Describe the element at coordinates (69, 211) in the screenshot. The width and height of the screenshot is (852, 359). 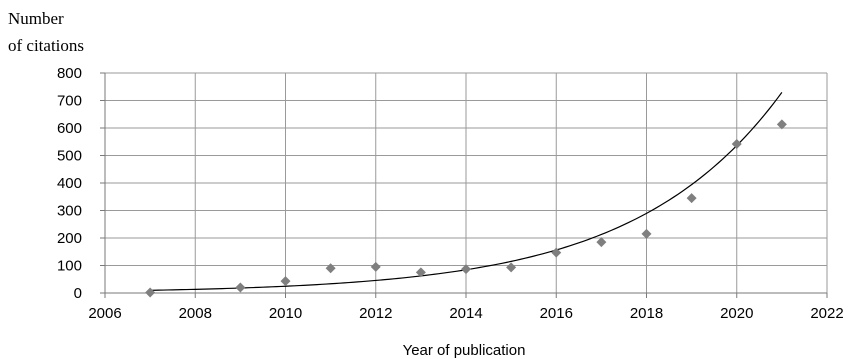
I see `y-tick-label: 300` at that location.